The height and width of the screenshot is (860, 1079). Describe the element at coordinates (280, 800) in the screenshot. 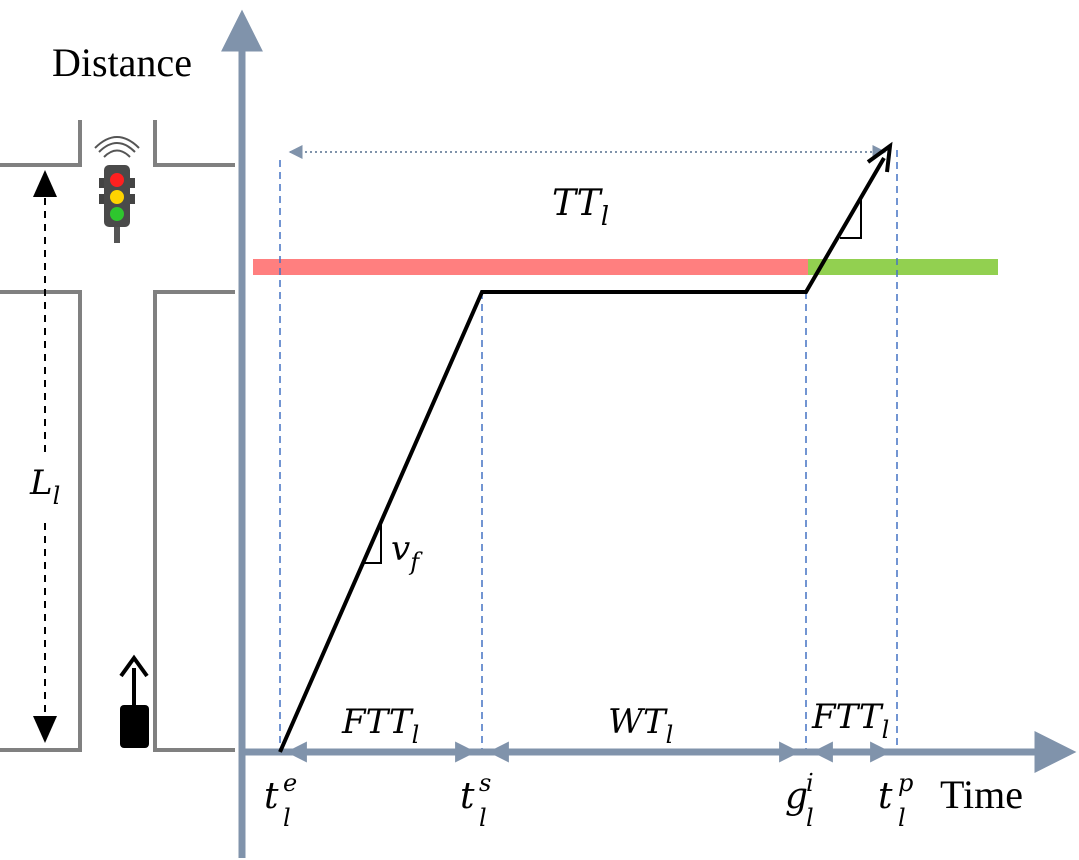

I see `tick-entry: t e l` at that location.